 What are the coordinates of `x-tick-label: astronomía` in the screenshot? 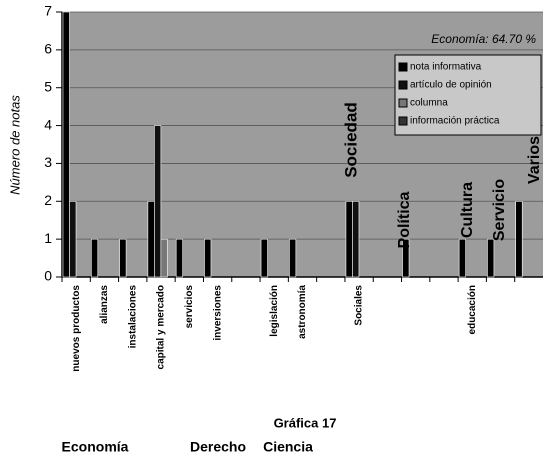 It's located at (302, 312).